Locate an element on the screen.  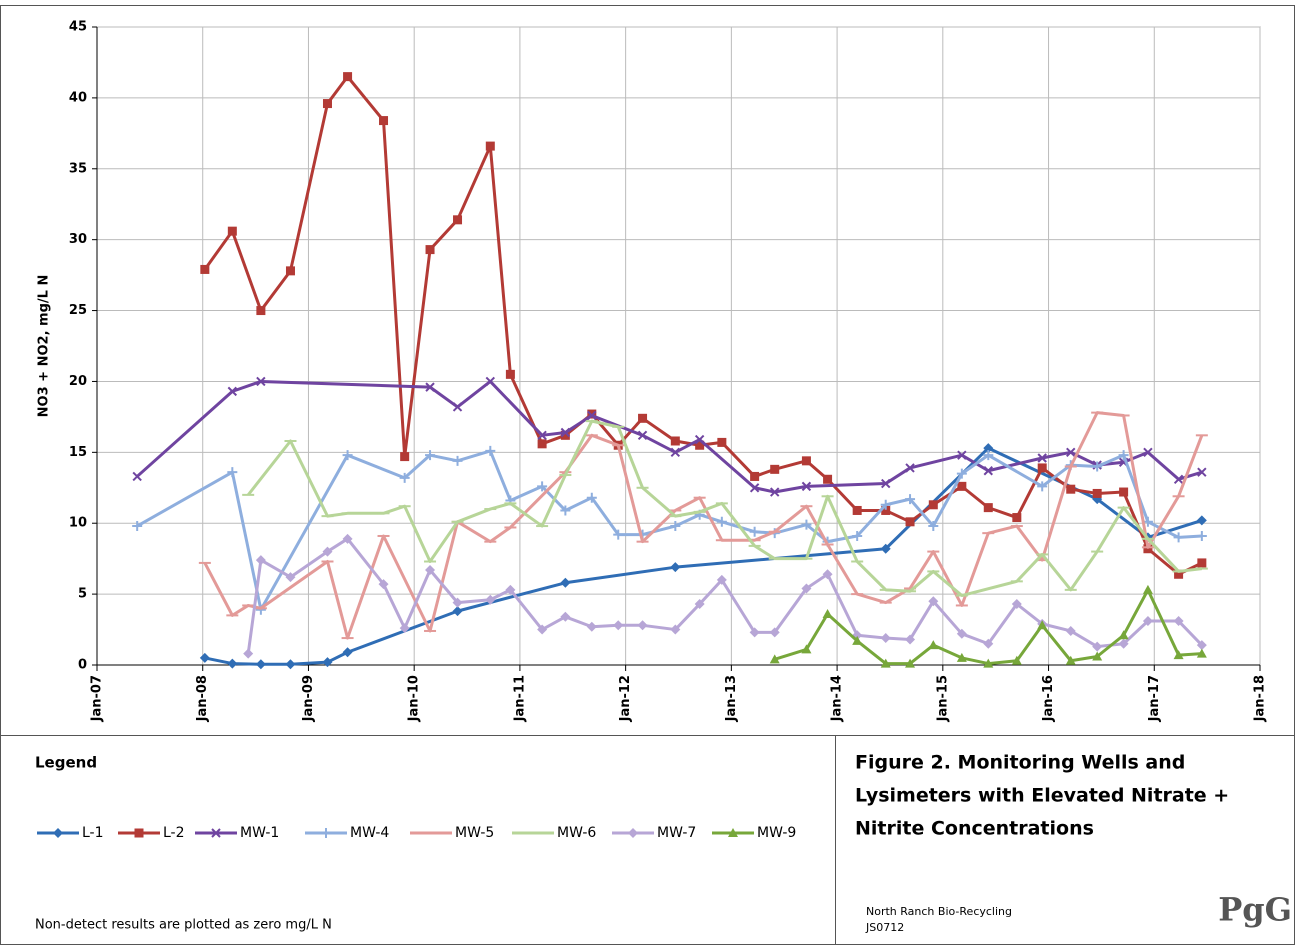
y-tick-label: 45 is located at coordinates (78, 27).